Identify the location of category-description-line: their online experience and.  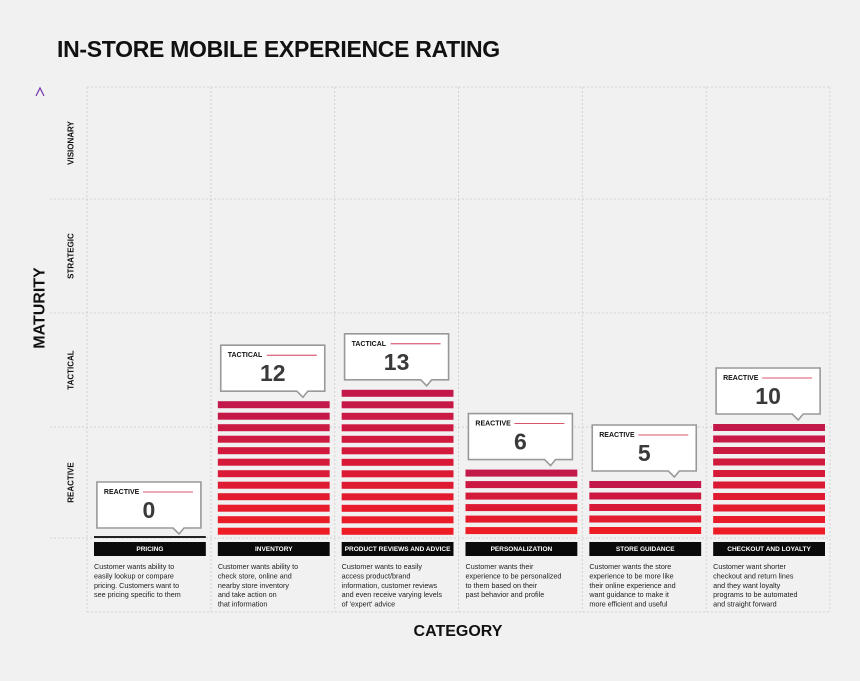
(632, 585).